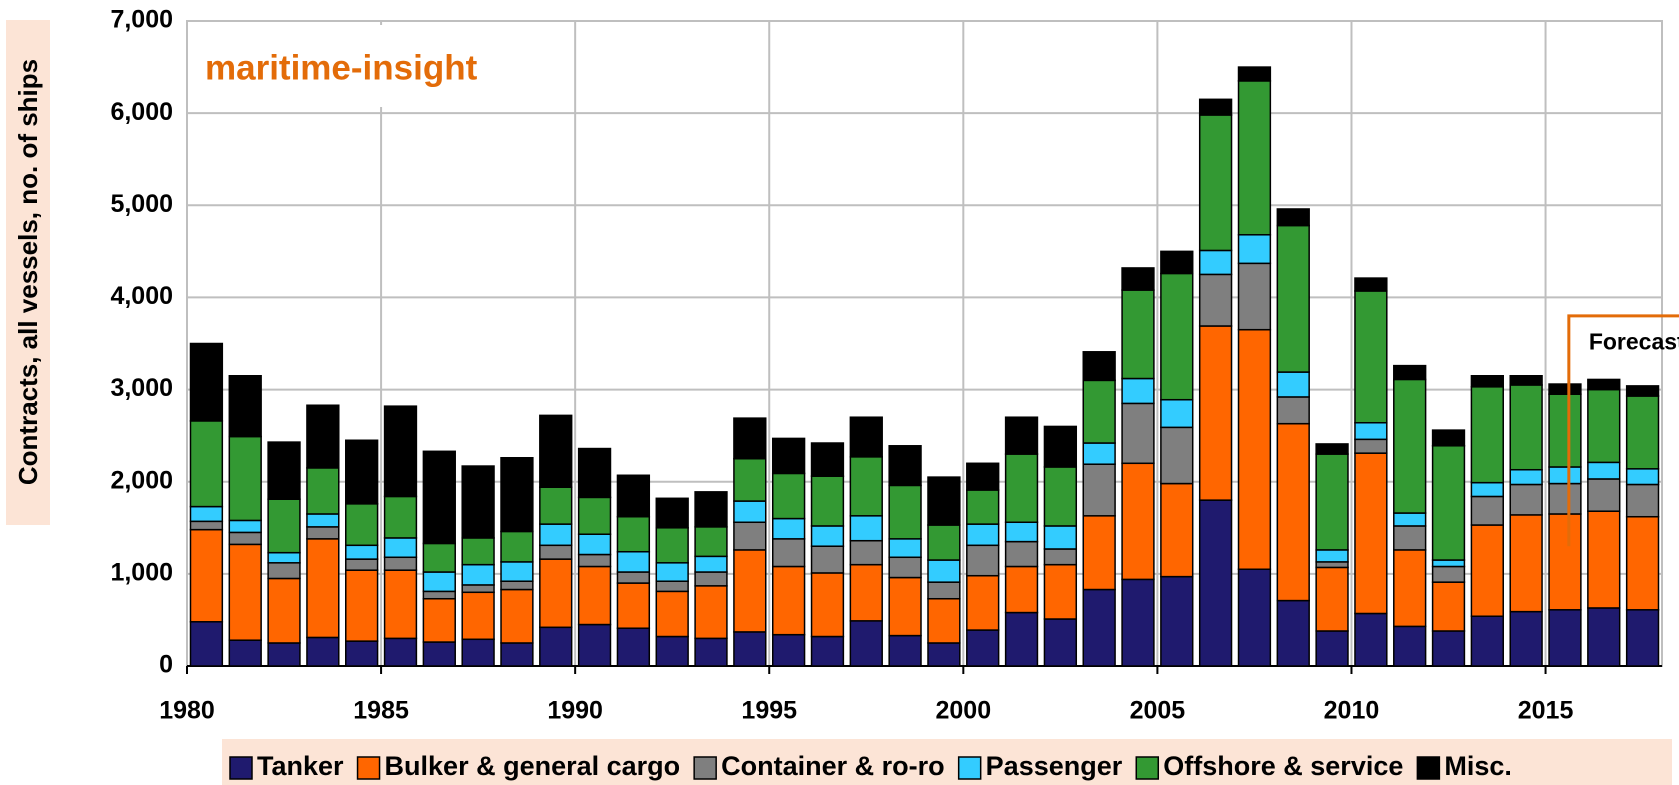 The image size is (1679, 785). I want to click on y-axis-label: Contracts, all vessels, no. of ships, so click(28, 272).